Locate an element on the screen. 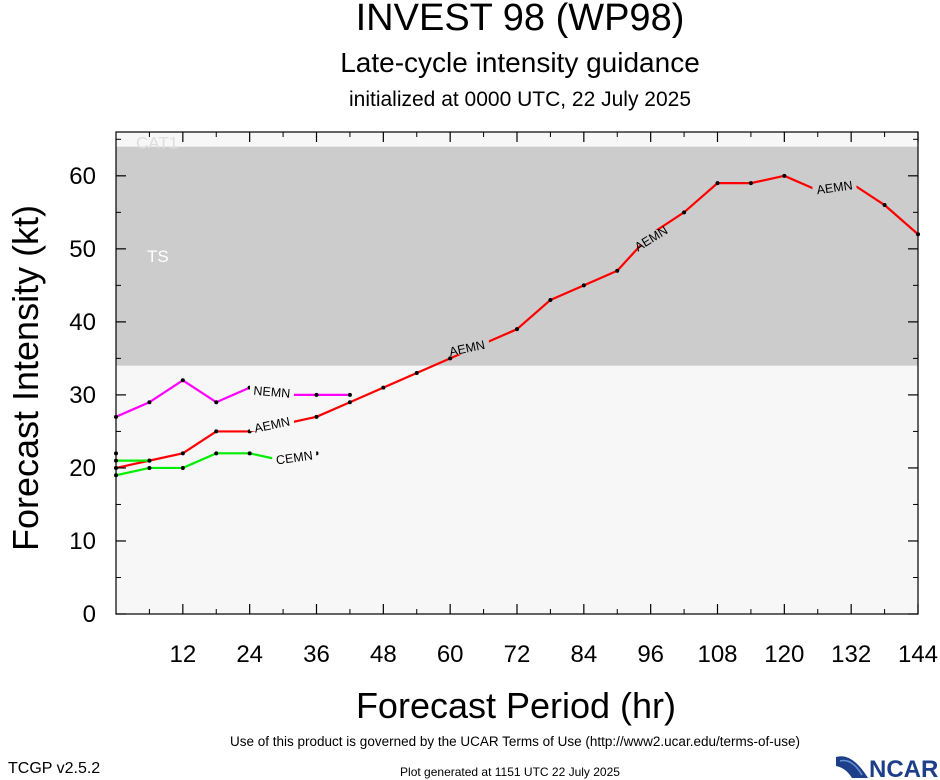  x-tick-label: 132 is located at coordinates (851, 654).